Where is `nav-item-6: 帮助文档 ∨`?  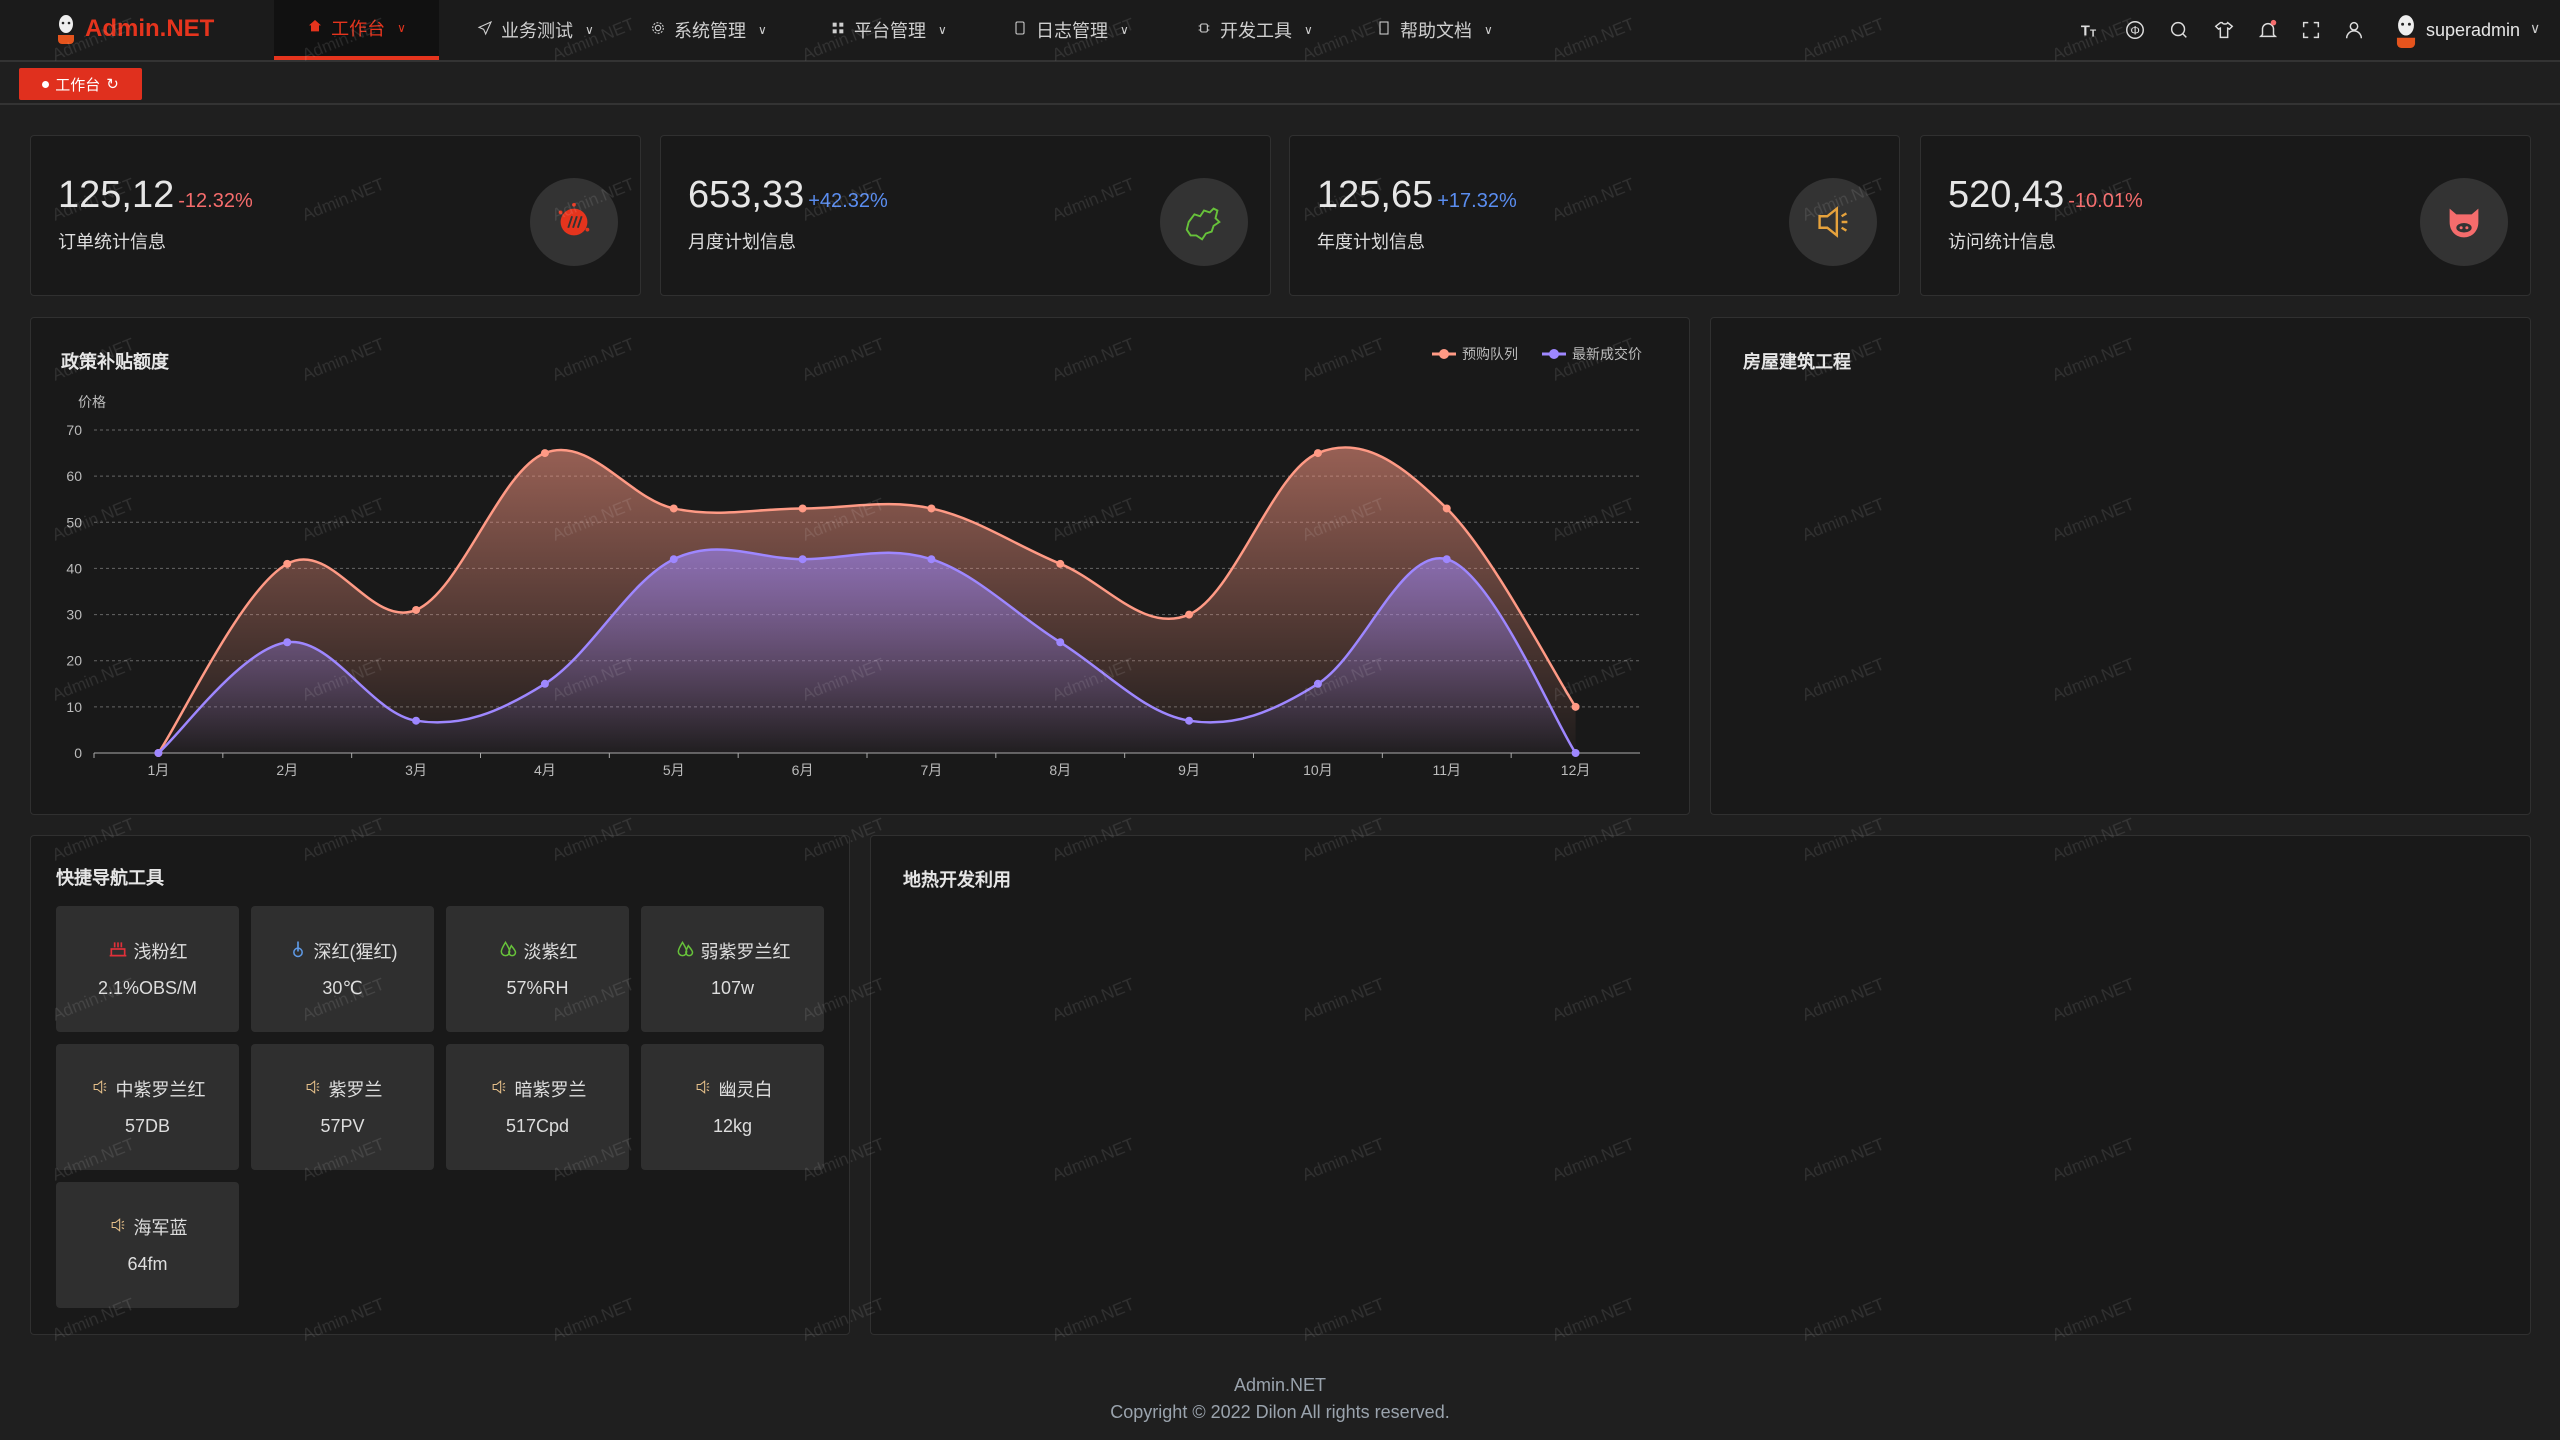
nav-item-6: 帮助文档 ∨ is located at coordinates (1434, 30).